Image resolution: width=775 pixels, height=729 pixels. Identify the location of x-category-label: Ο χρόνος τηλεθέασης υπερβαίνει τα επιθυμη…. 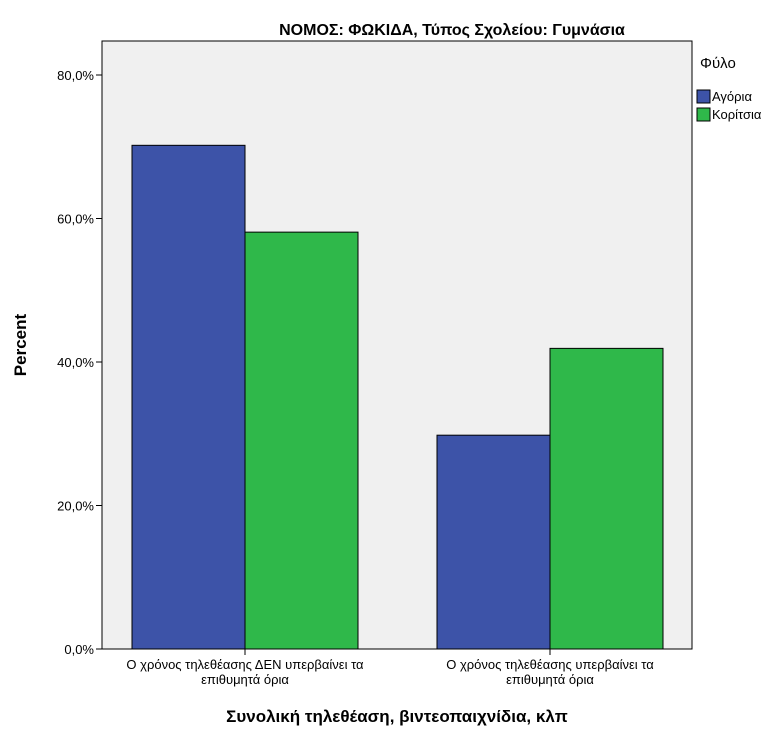
(550, 672).